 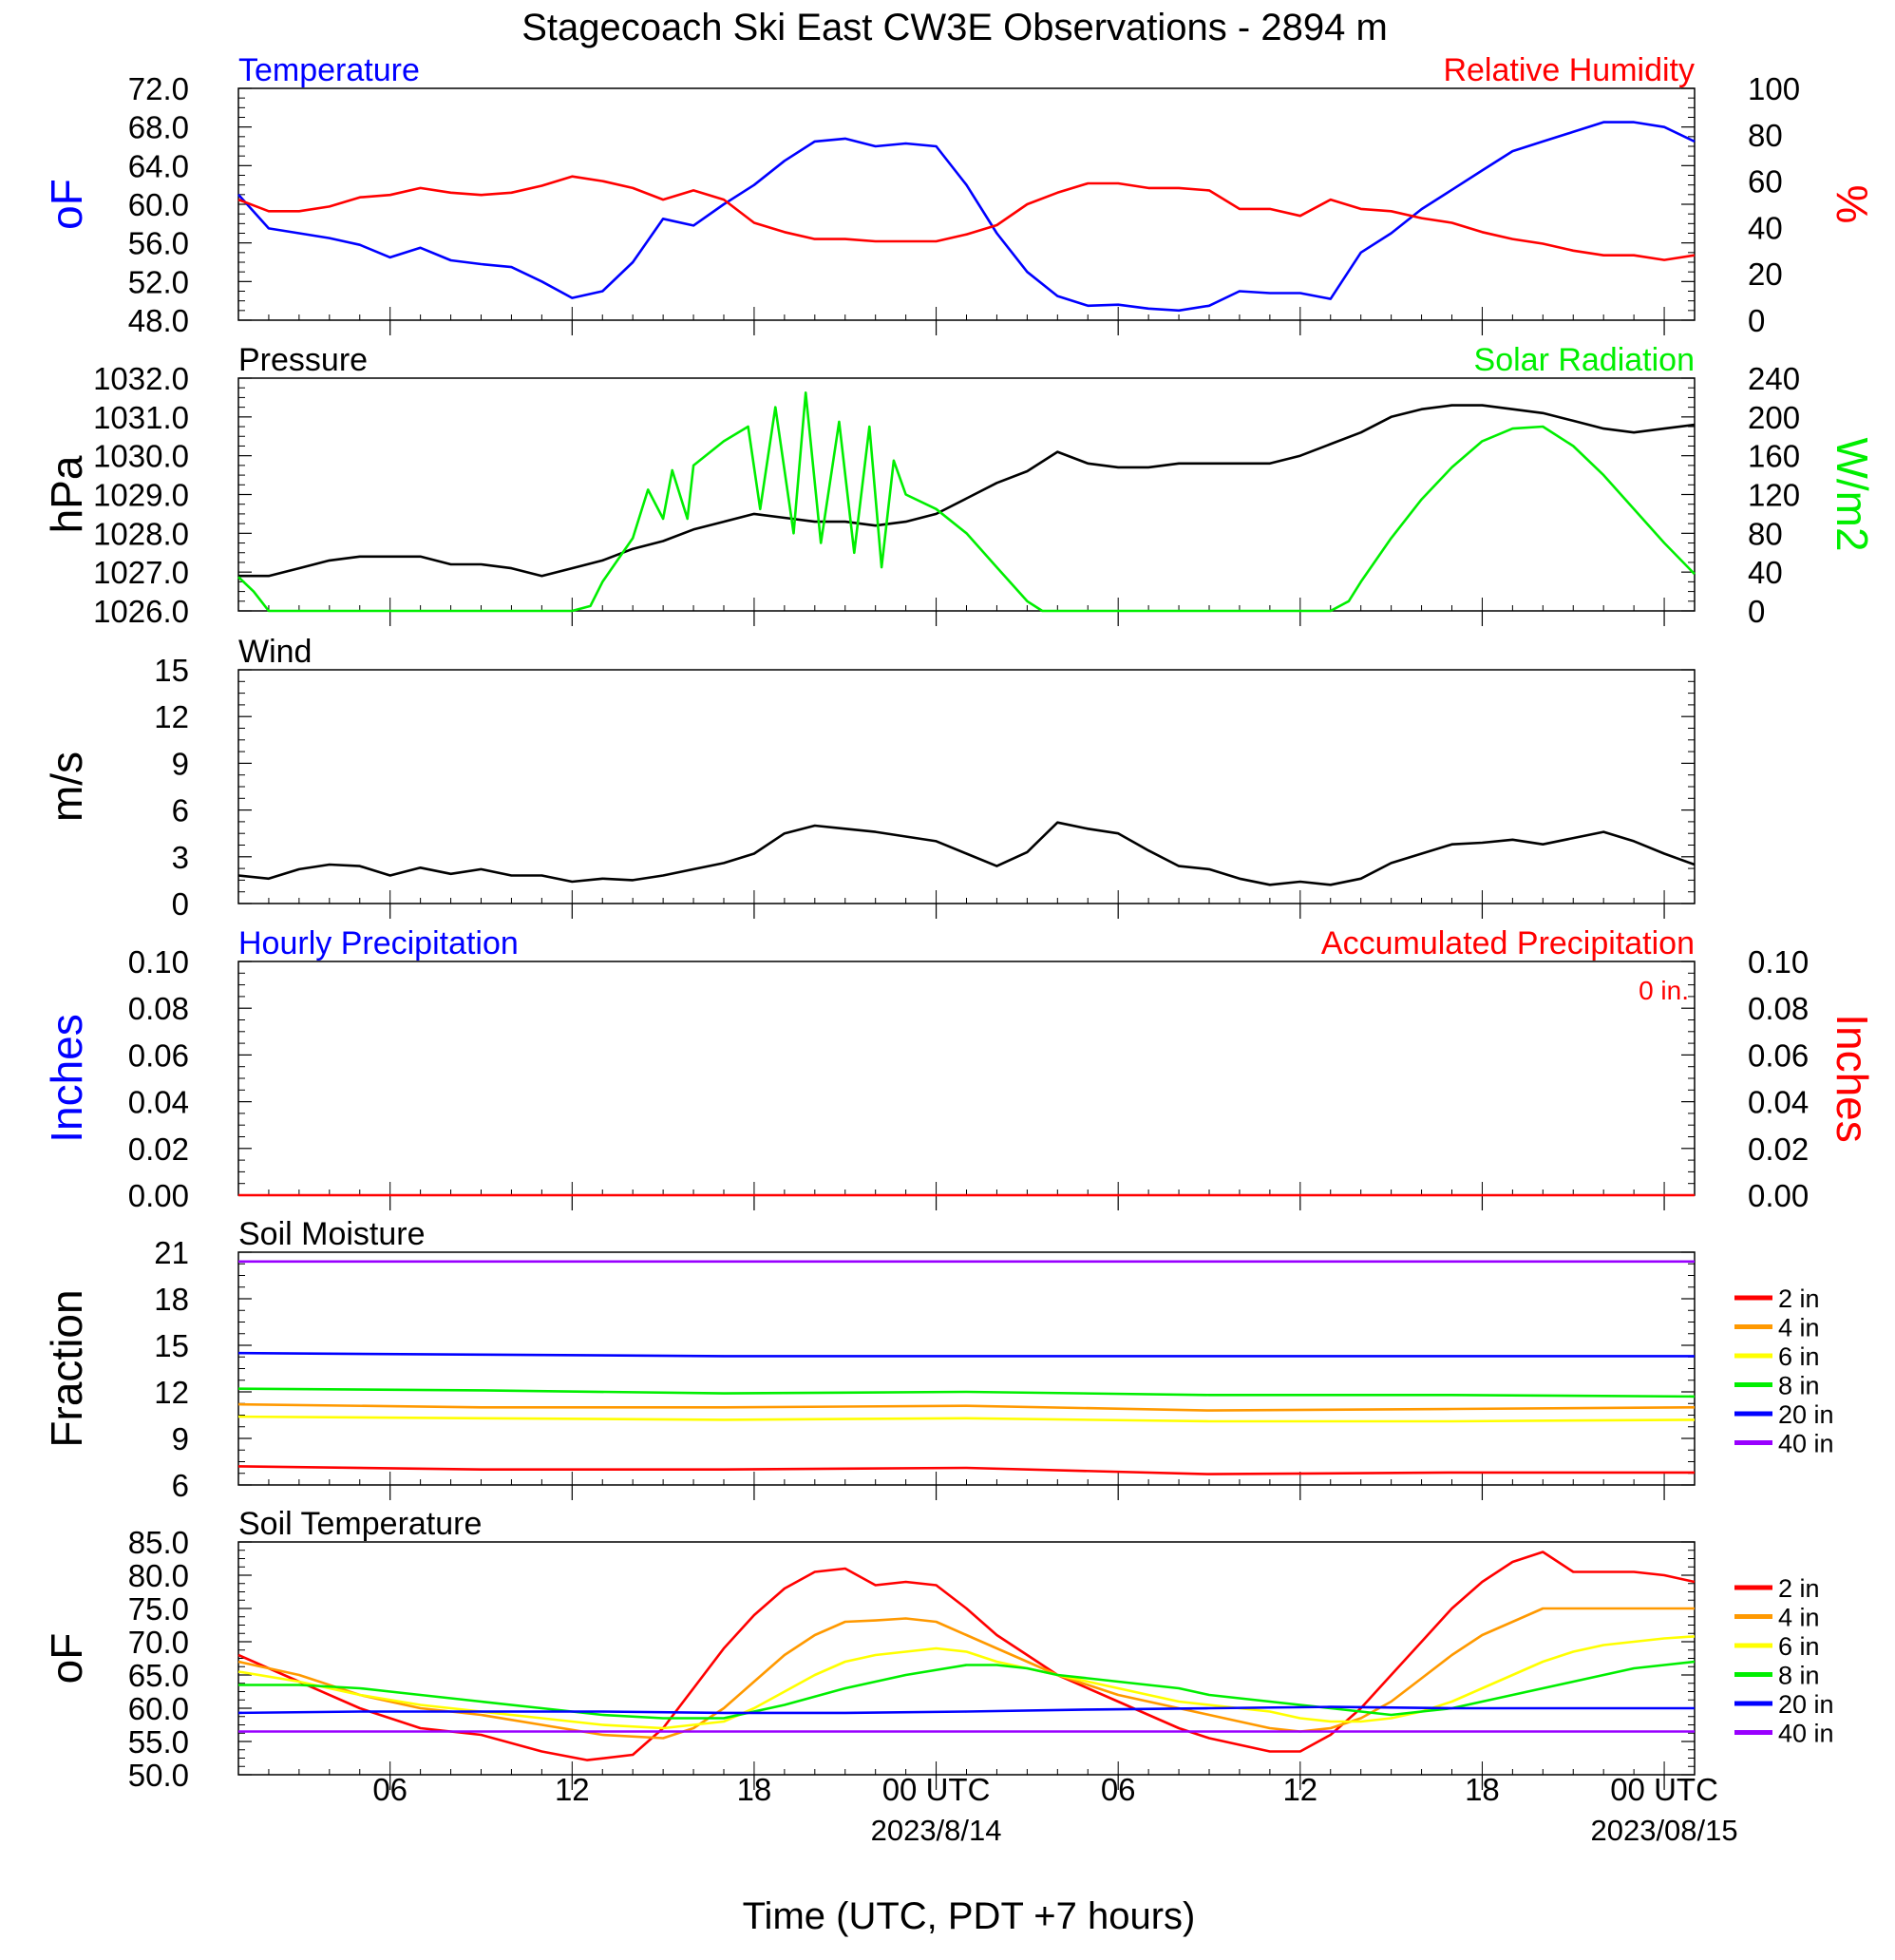 What do you see at coordinates (181, 857) in the screenshot?
I see `y-tick-label-left: 3` at bounding box center [181, 857].